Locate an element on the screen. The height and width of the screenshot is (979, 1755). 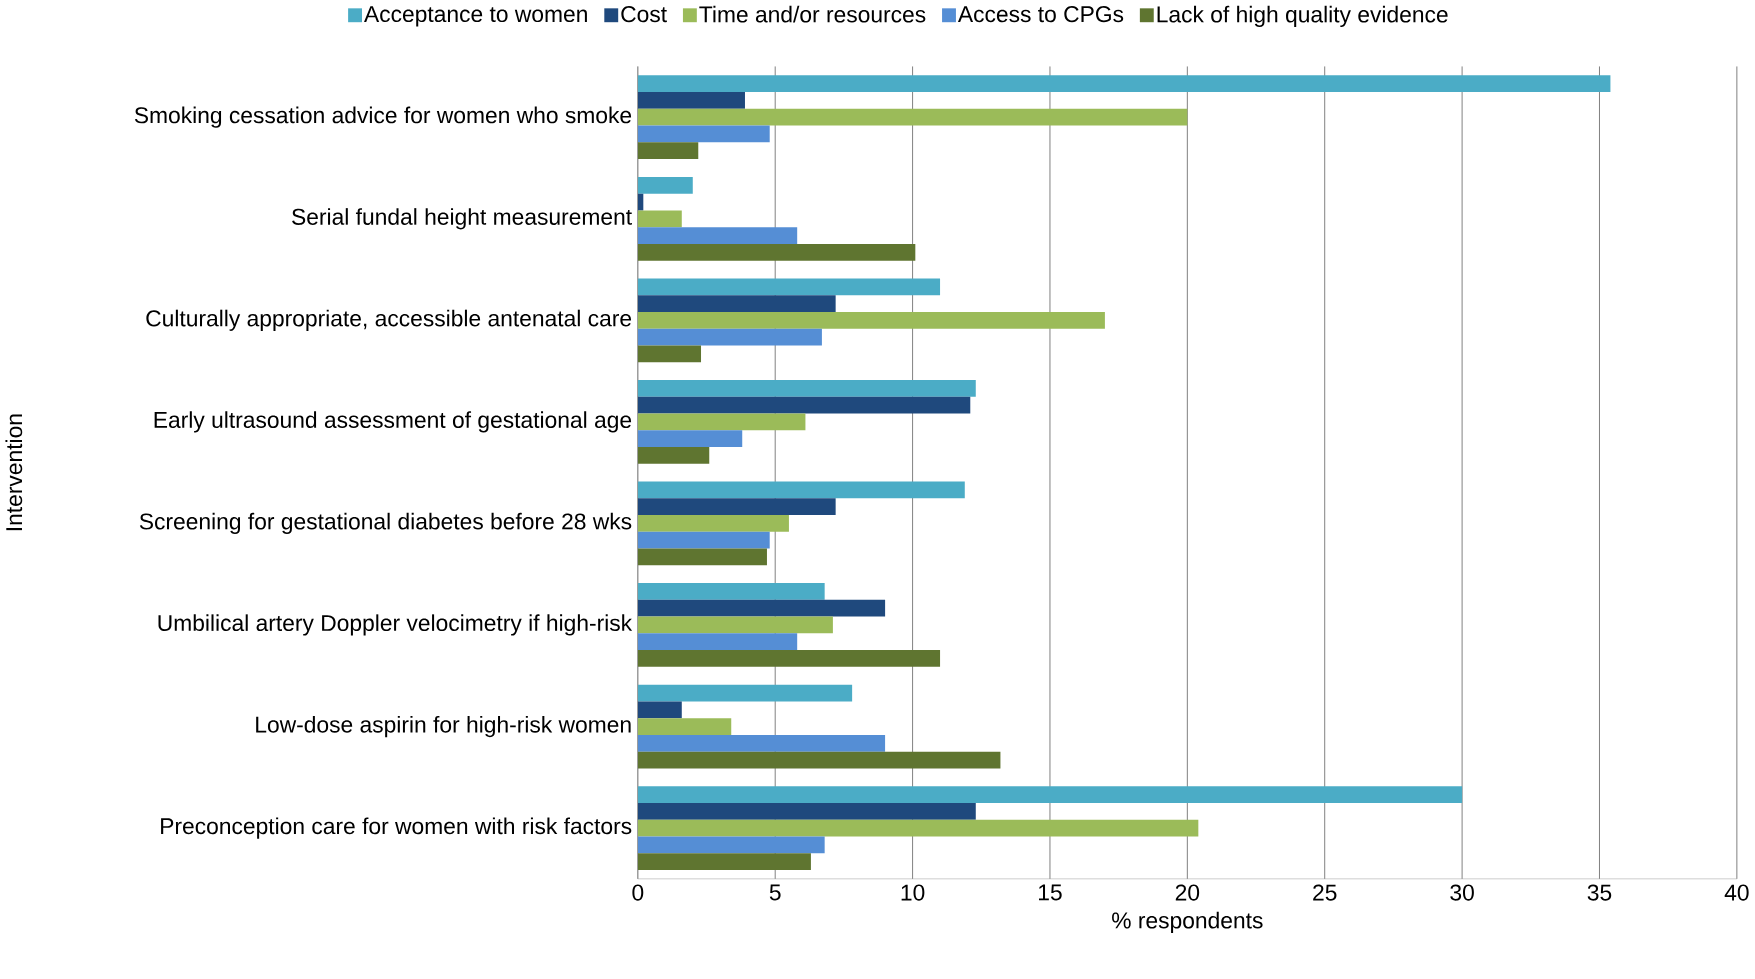
legend-label: Time and/or resources is located at coordinates (812, 14).